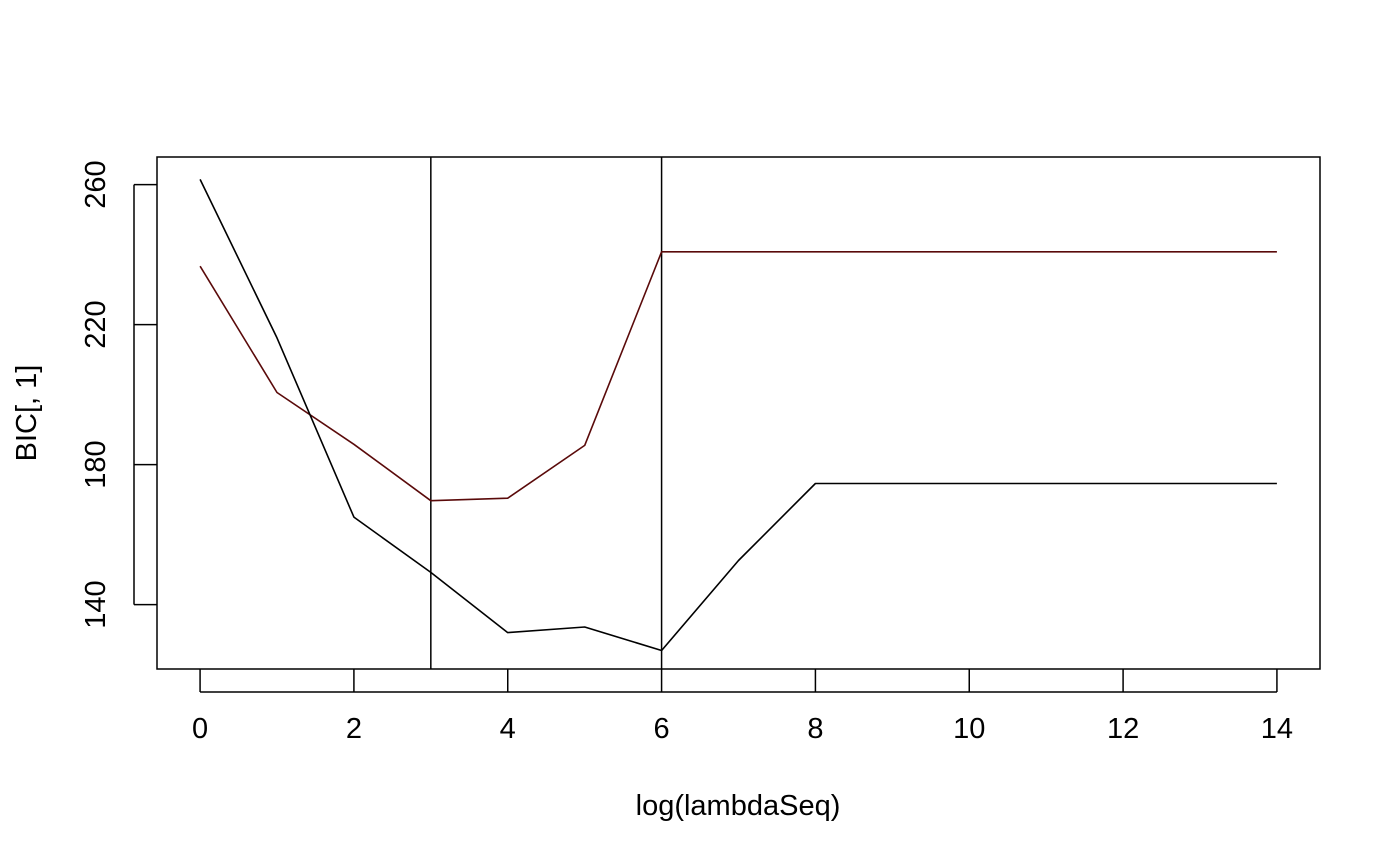 The width and height of the screenshot is (1400, 865). What do you see at coordinates (1277, 729) in the screenshot?
I see `x-tick-label: 14` at bounding box center [1277, 729].